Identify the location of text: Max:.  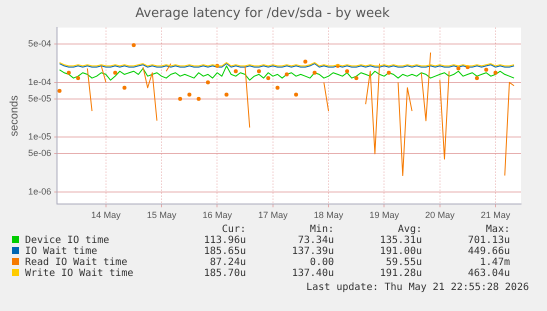
(497, 229).